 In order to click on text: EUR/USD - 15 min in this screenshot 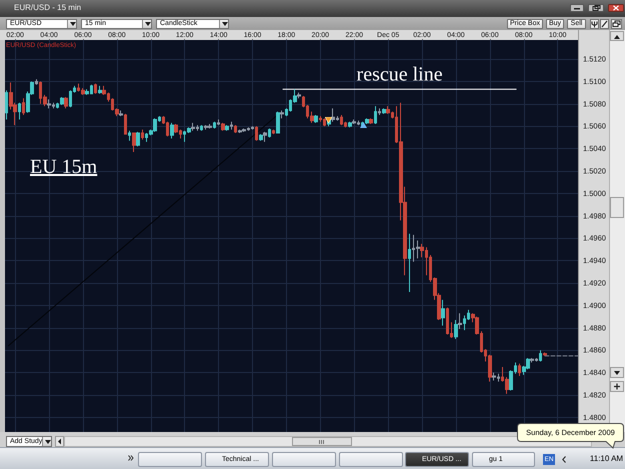, I will do `click(48, 7)`.